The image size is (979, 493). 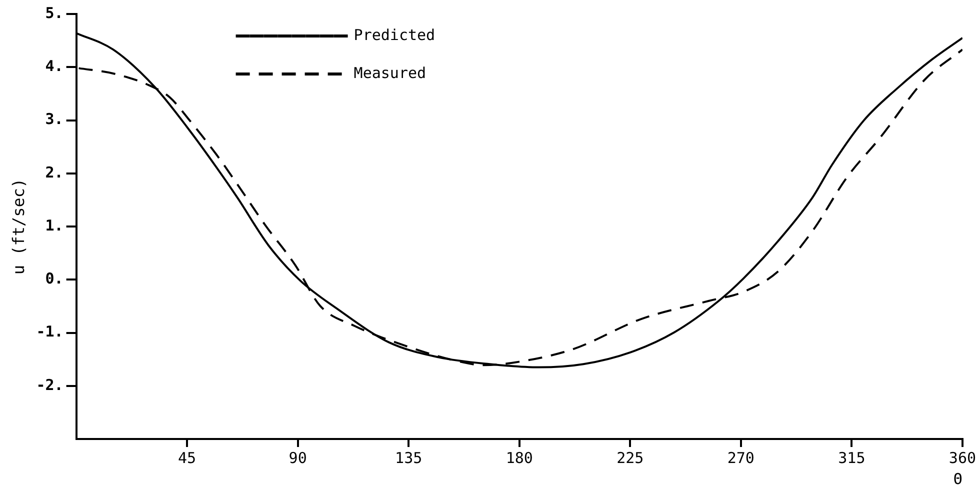 I want to click on y-tick-label: 4., so click(x=54, y=66).